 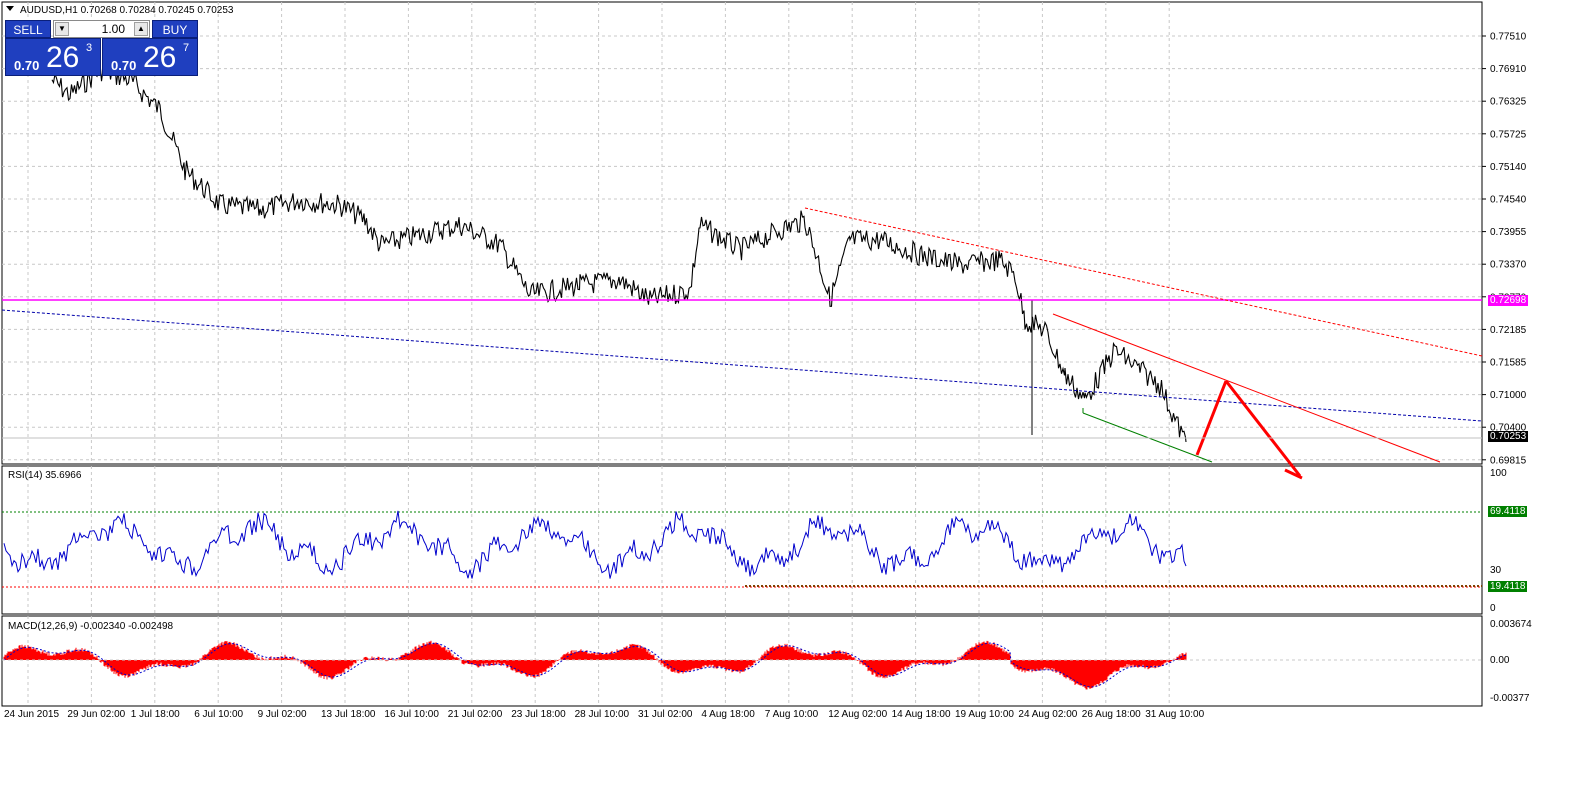 I want to click on lot-decrease-icon: ▼, so click(x=62, y=29).